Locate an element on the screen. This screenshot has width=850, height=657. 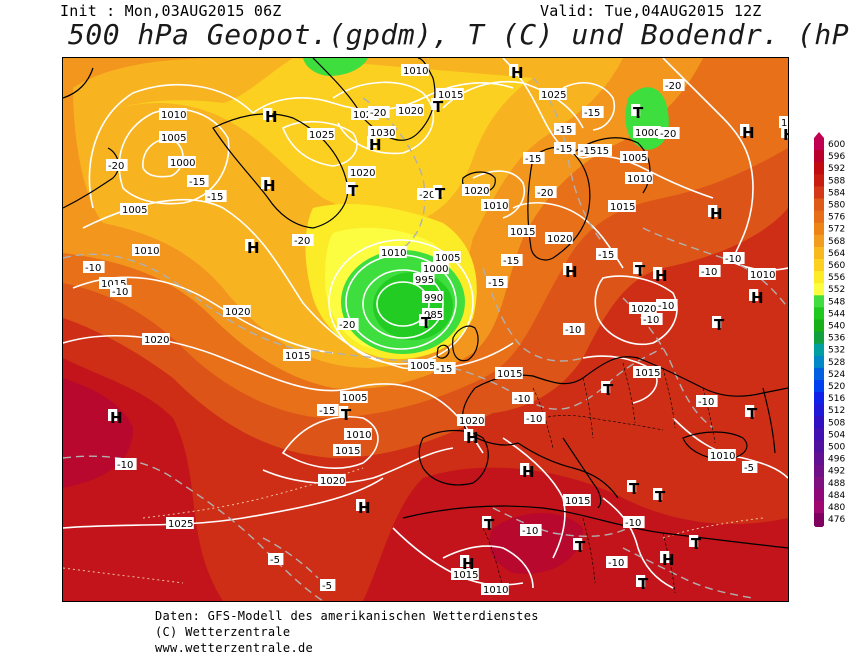
pressure-label: 1005 is located at coordinates (354, 397).